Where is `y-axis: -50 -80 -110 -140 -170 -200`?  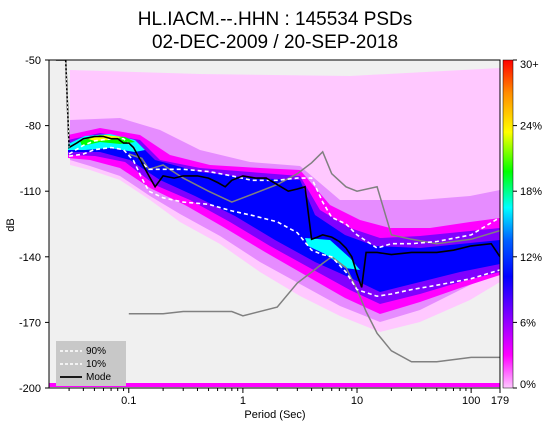 y-axis: -50 -80 -110 -140 -170 -200 is located at coordinates (34, 225).